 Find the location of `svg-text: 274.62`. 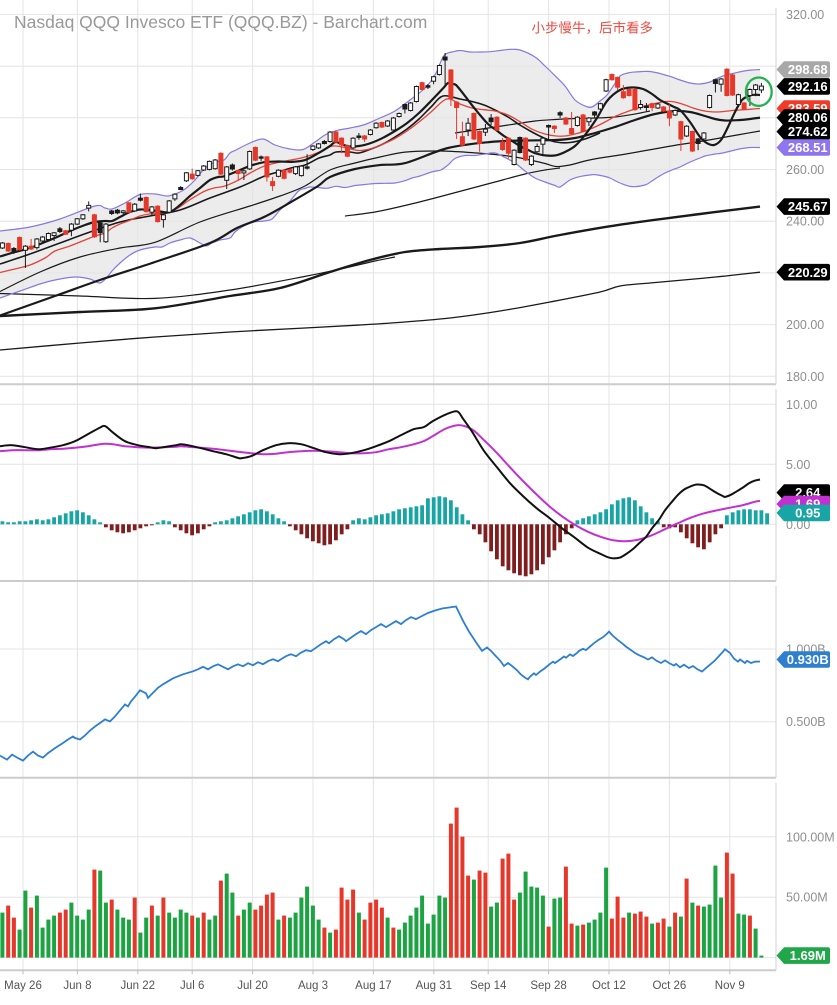

svg-text: 274.62 is located at coordinates (808, 131).